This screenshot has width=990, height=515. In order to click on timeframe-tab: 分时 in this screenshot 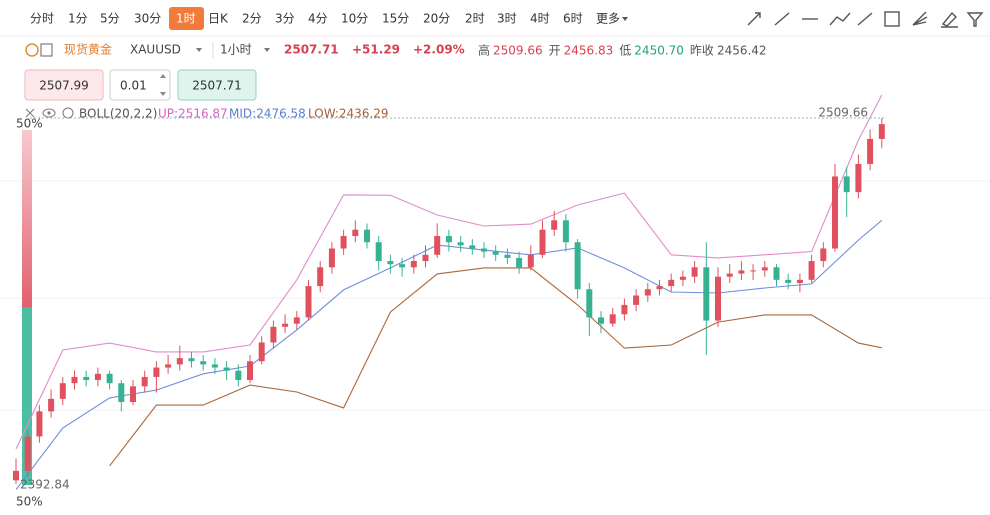, I will do `click(42, 19)`.